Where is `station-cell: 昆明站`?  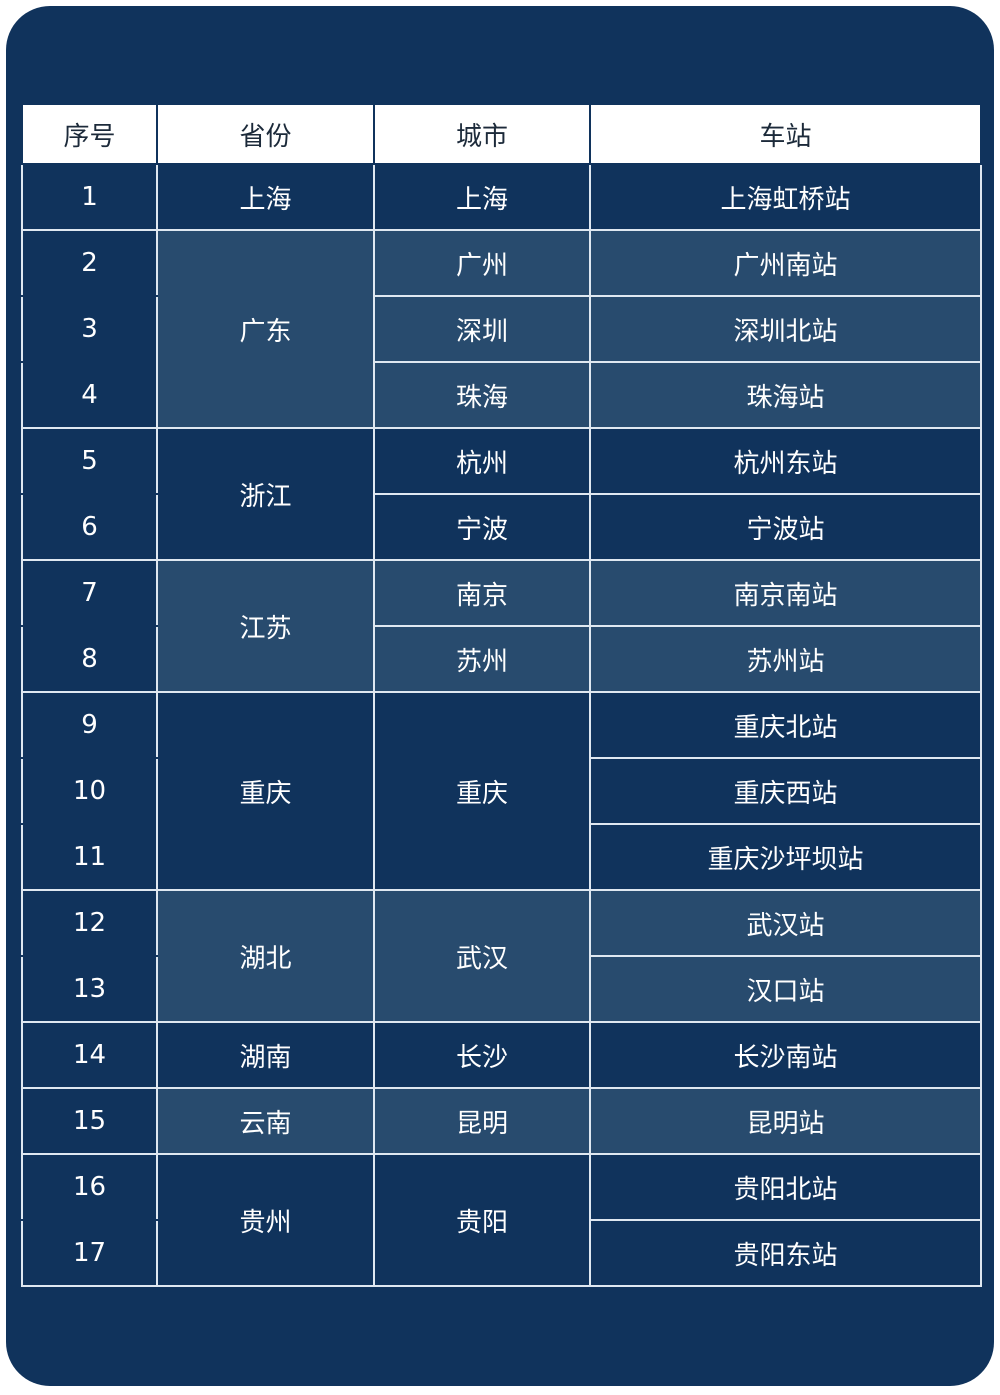 station-cell: 昆明站 is located at coordinates (785, 1121).